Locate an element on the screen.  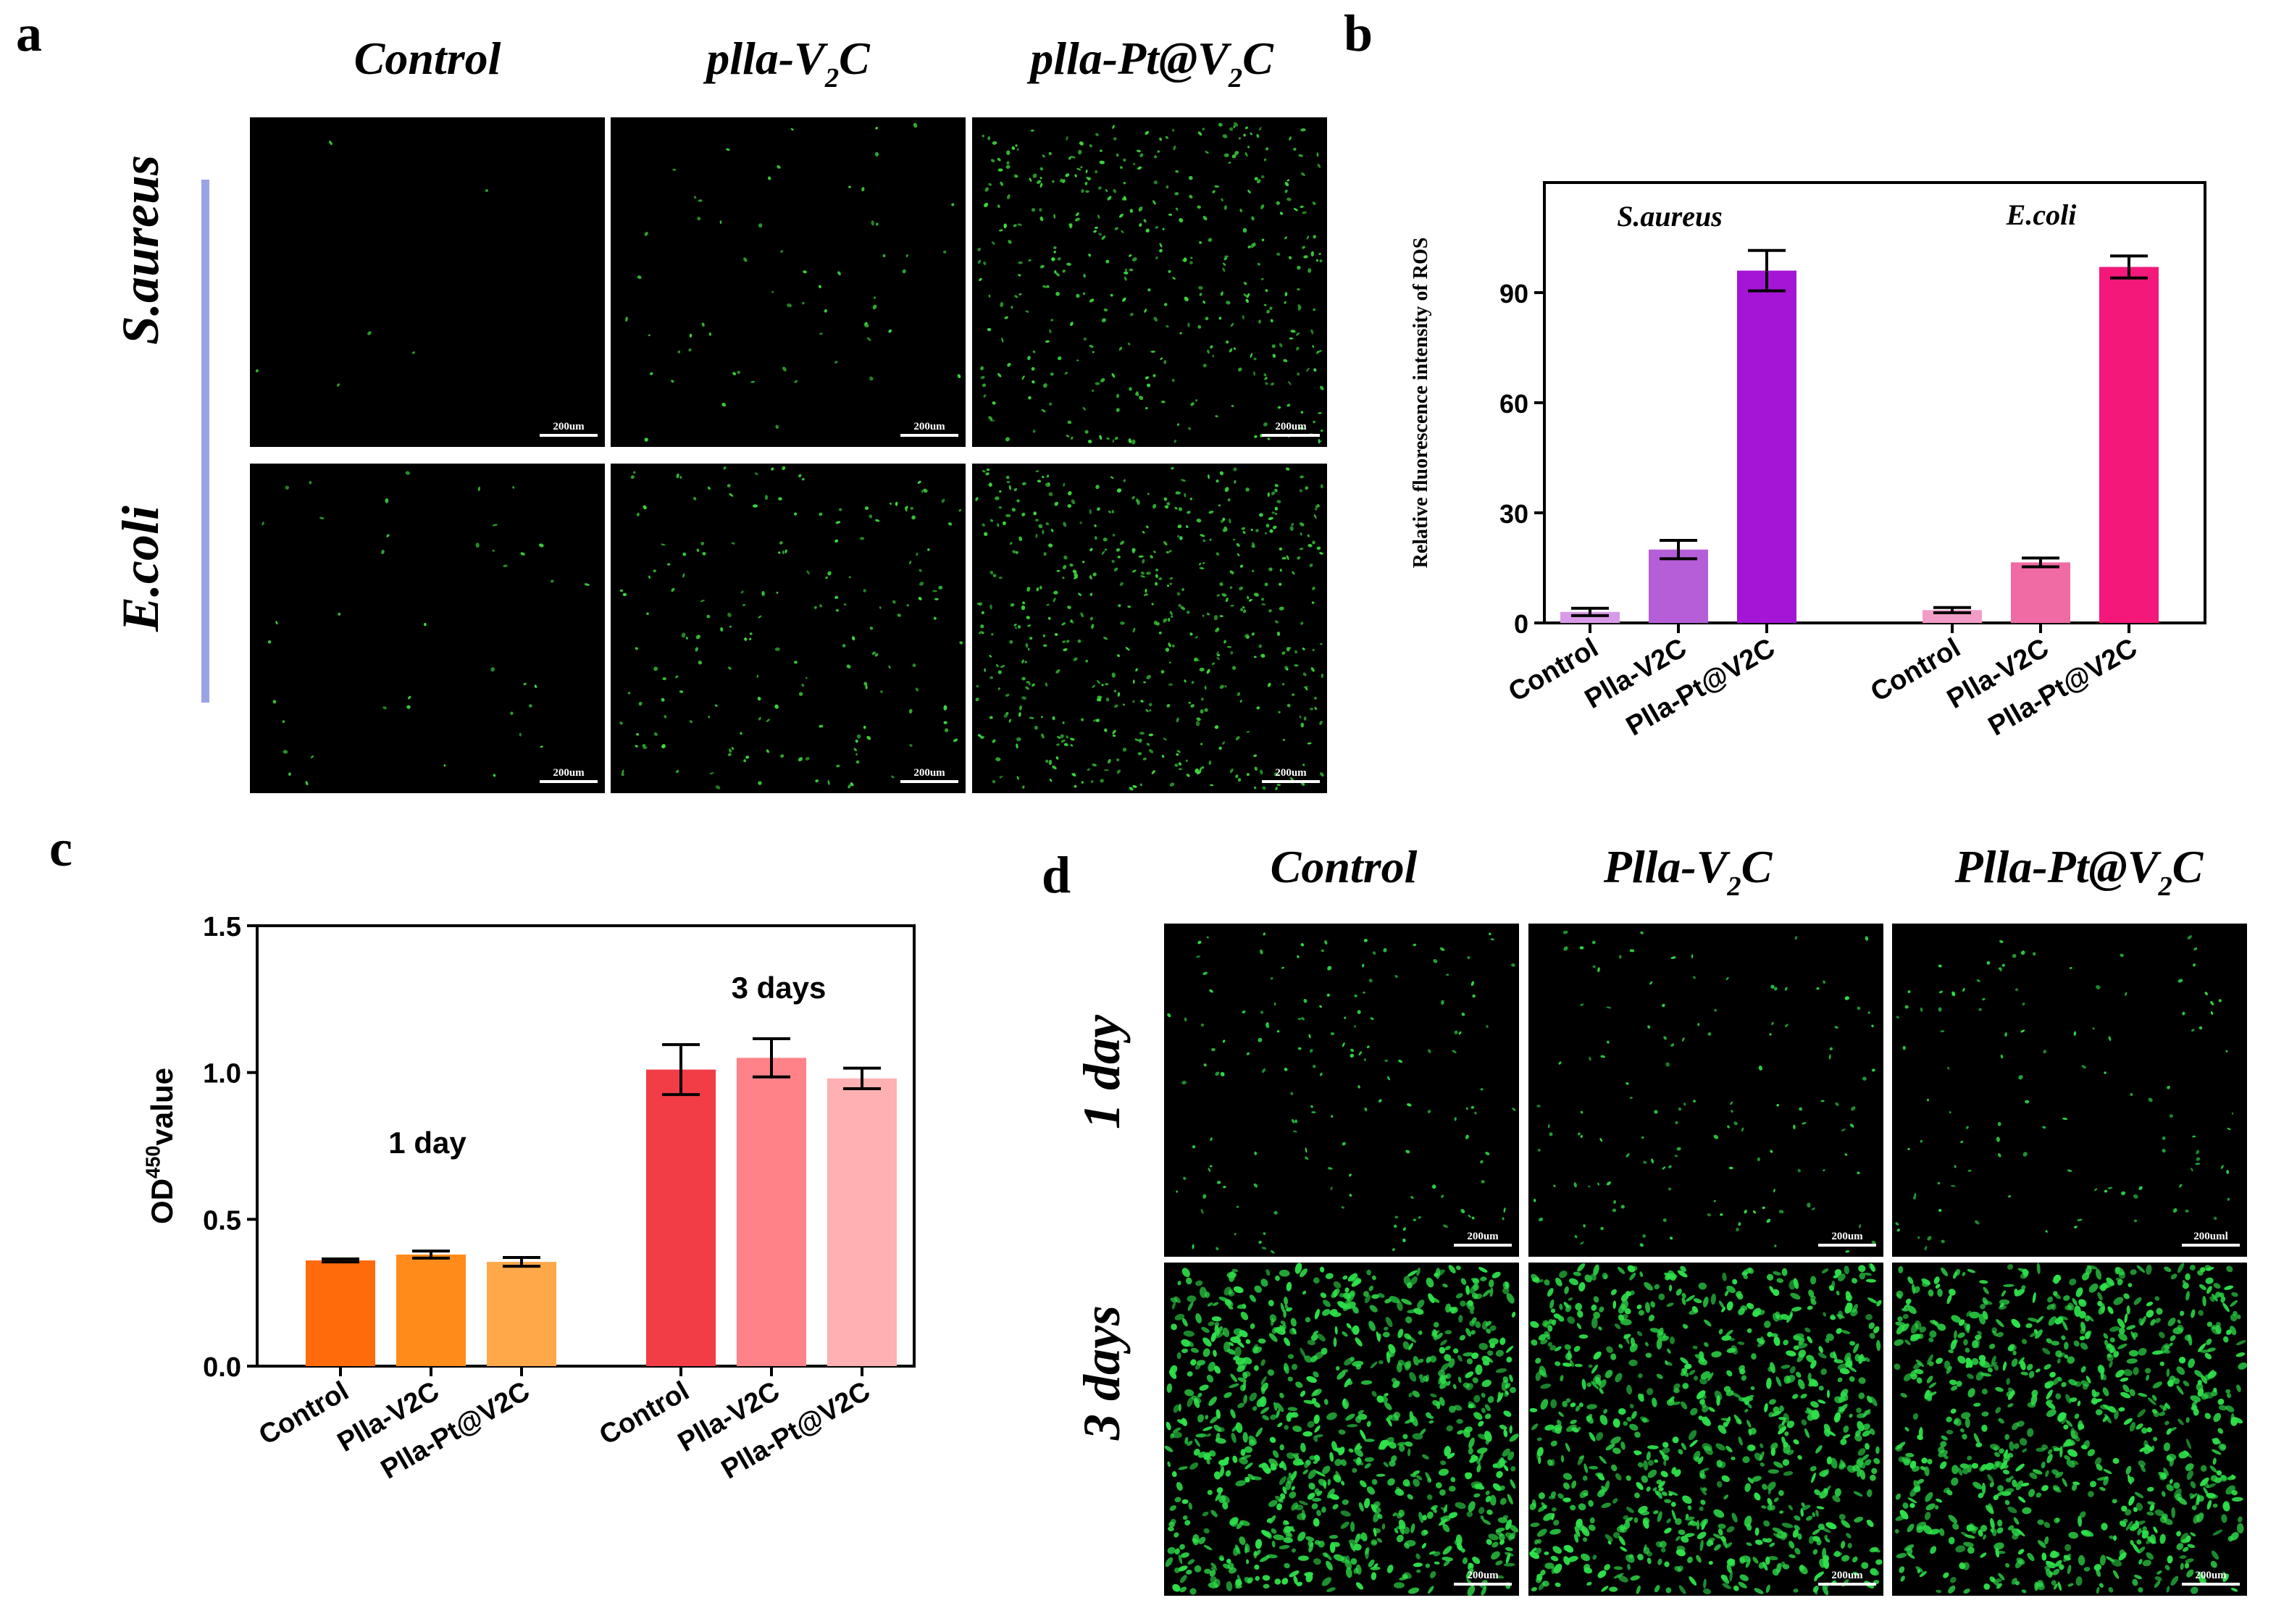
scale-bar is located at coordinates (1847, 1584).